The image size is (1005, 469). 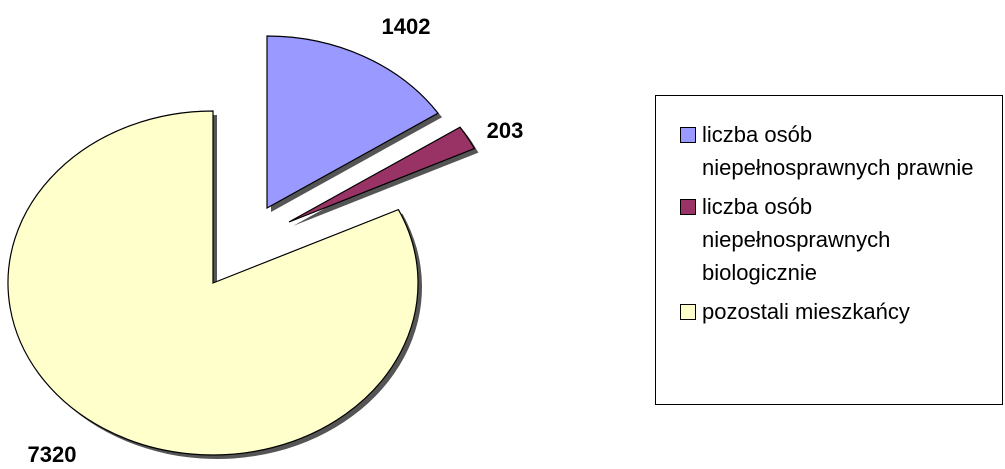 What do you see at coordinates (806, 311) in the screenshot?
I see `legend-label: pozostali mieszkańcy` at bounding box center [806, 311].